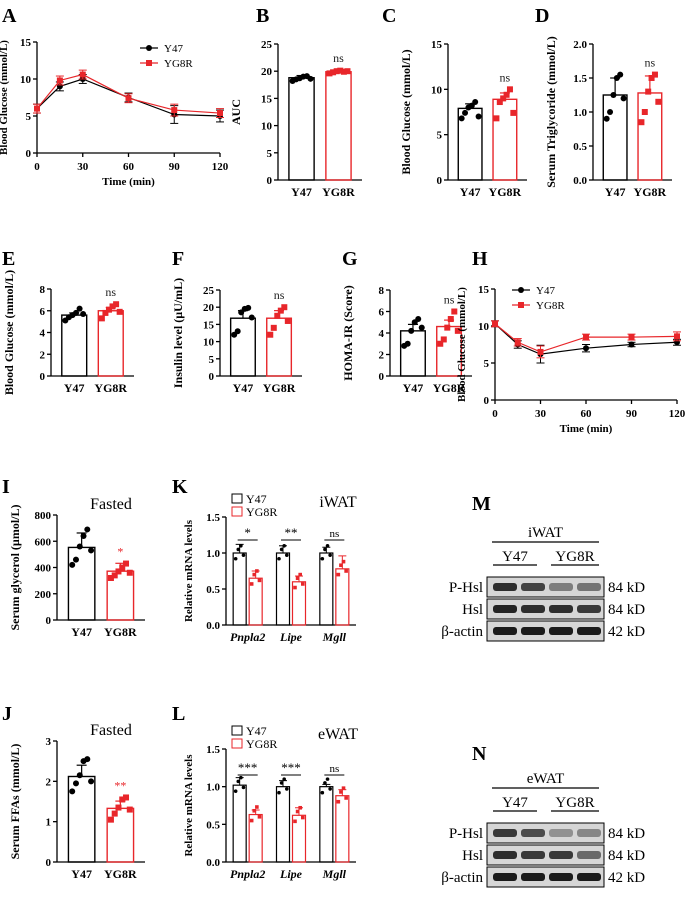  What do you see at coordinates (382, 313) in the screenshot?
I see `y-tick-label: 6` at bounding box center [382, 313].